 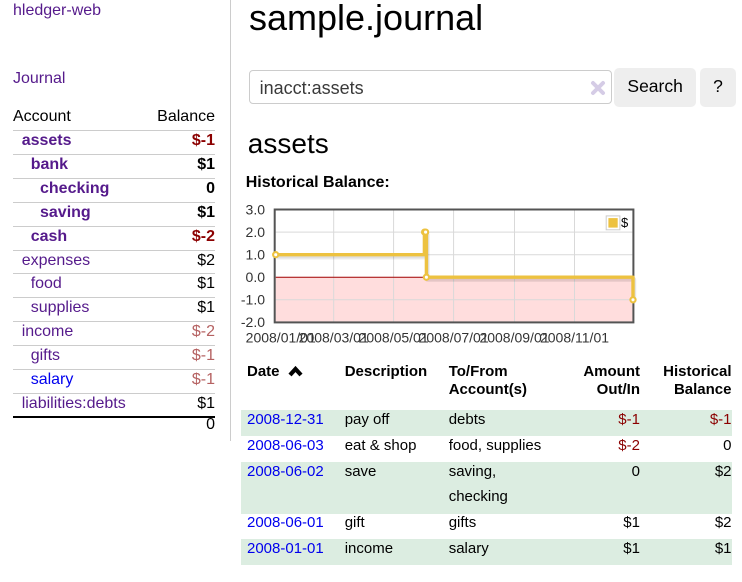 I want to click on svg-text: -2.0, so click(x=253, y=322).